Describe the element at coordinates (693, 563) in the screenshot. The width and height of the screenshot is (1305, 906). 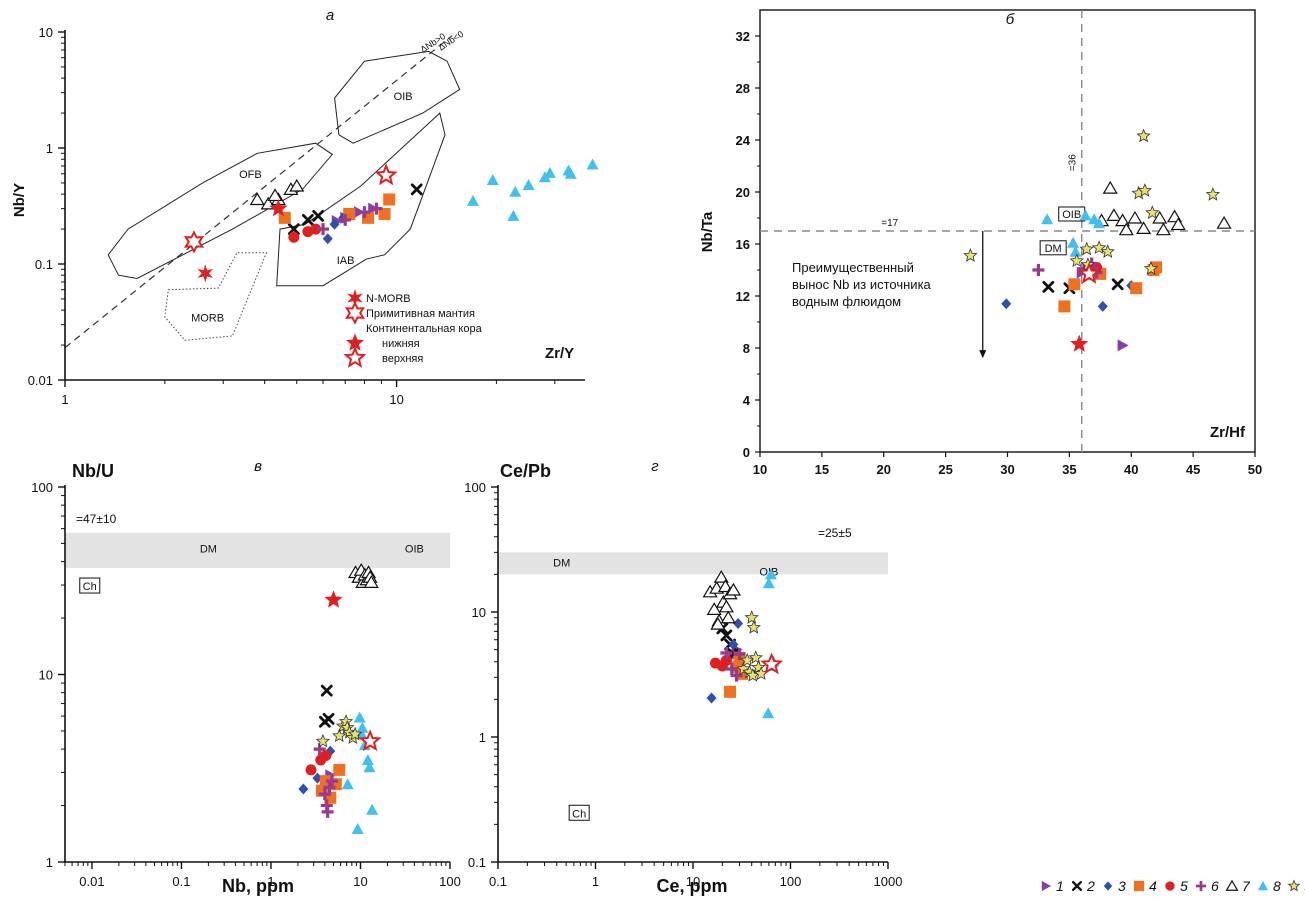
I see `reference-band` at that location.